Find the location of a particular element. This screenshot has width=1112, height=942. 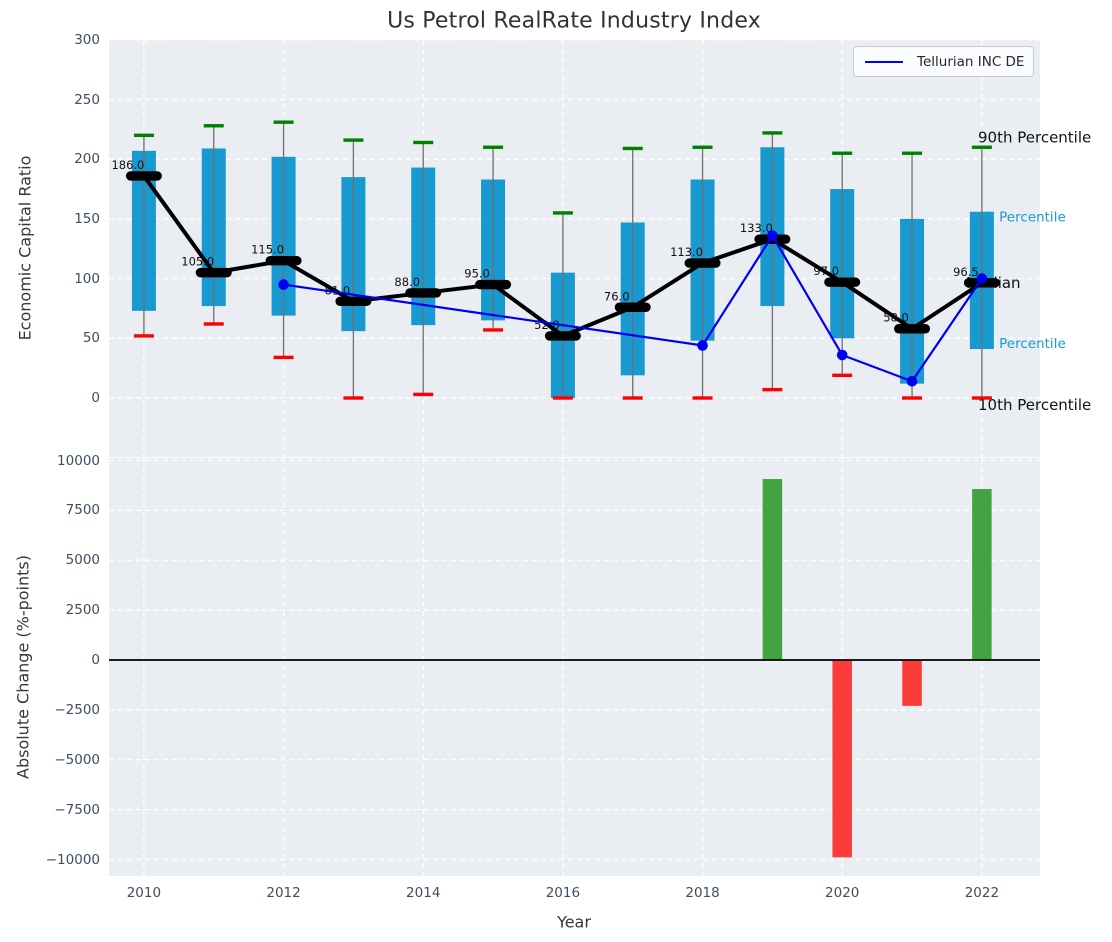

median-marker-2015 is located at coordinates (493, 284).